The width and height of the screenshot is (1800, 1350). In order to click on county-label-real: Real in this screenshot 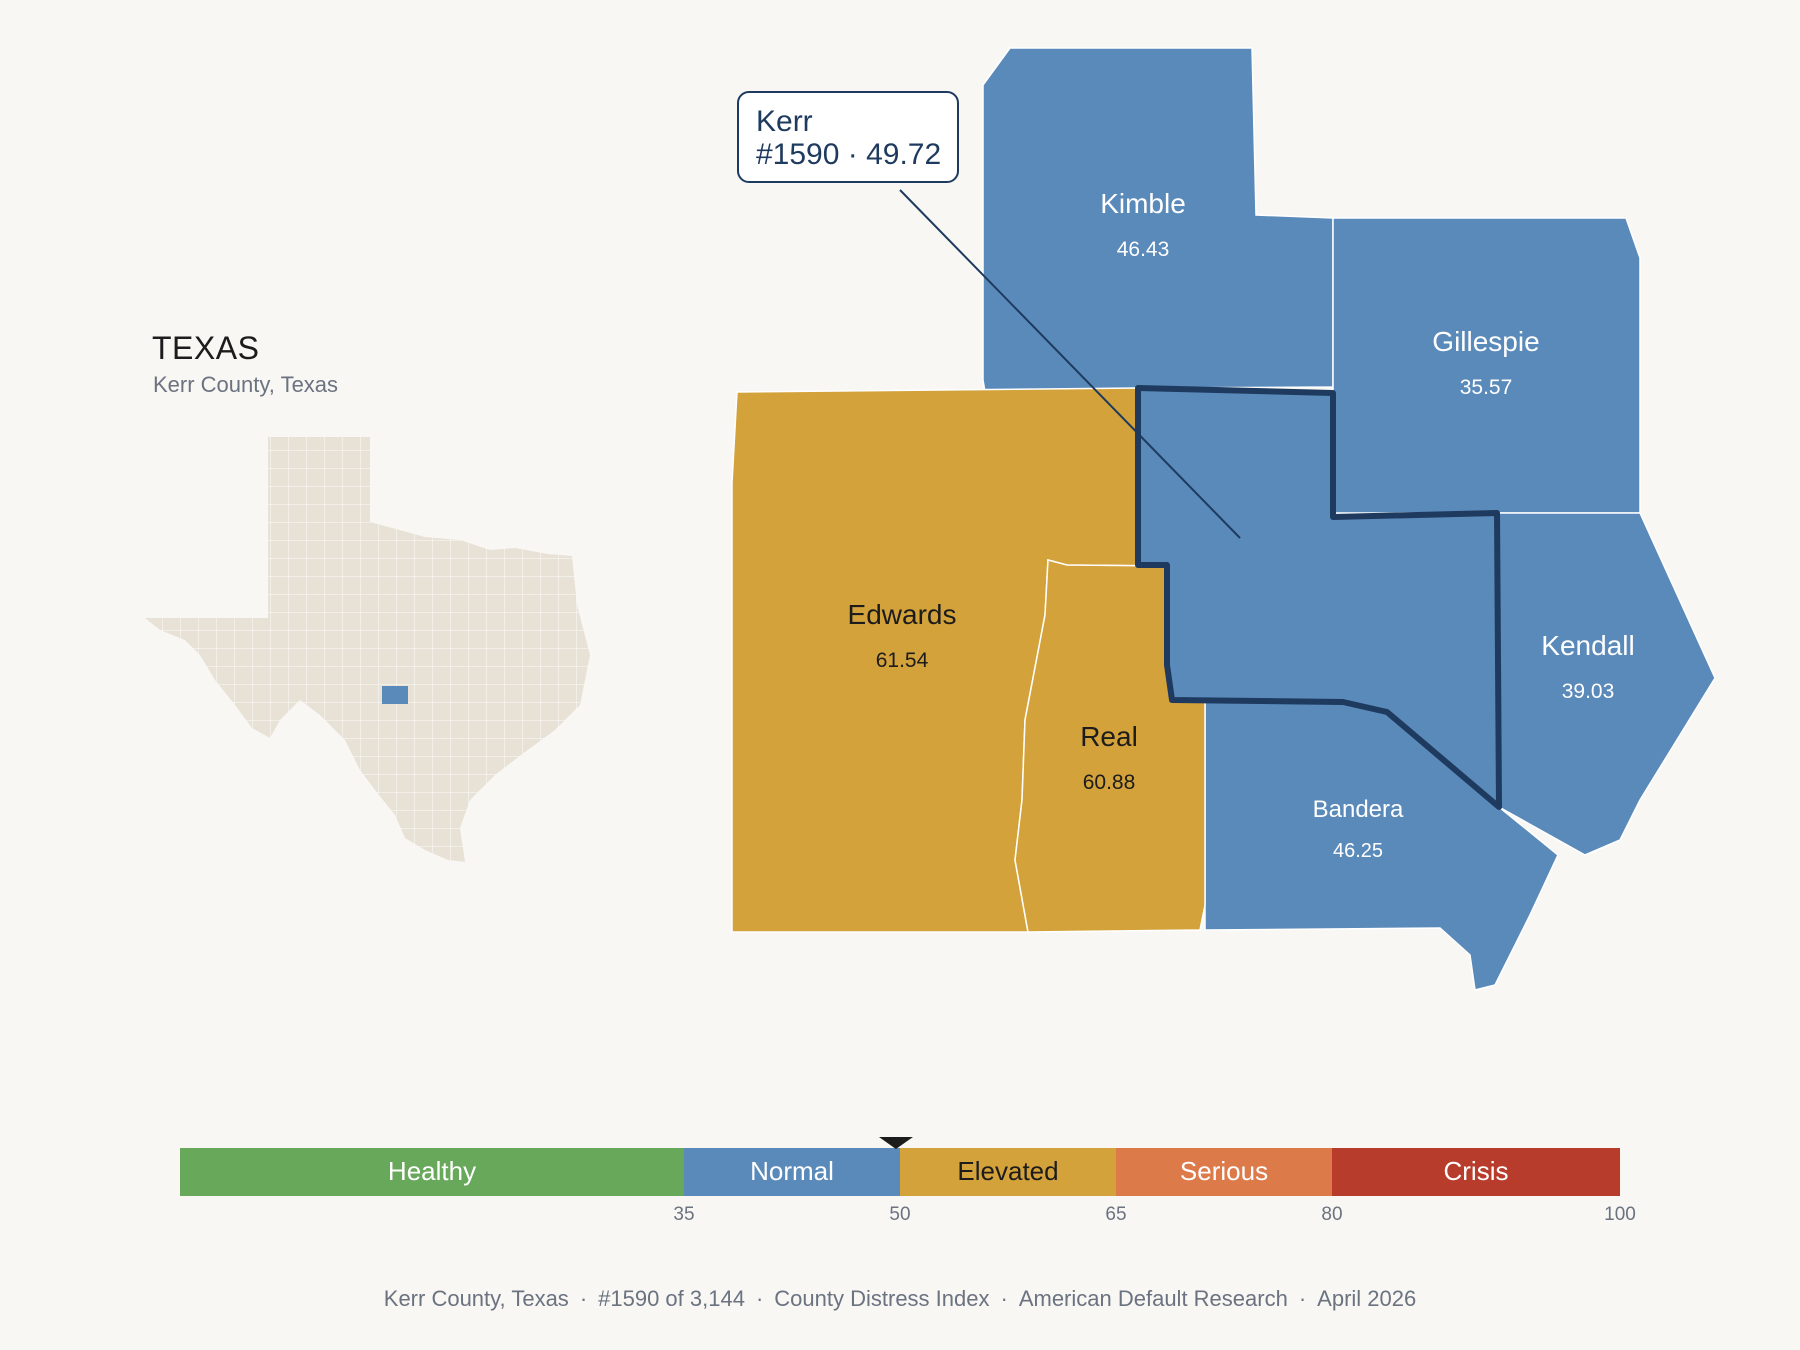, I will do `click(1109, 736)`.